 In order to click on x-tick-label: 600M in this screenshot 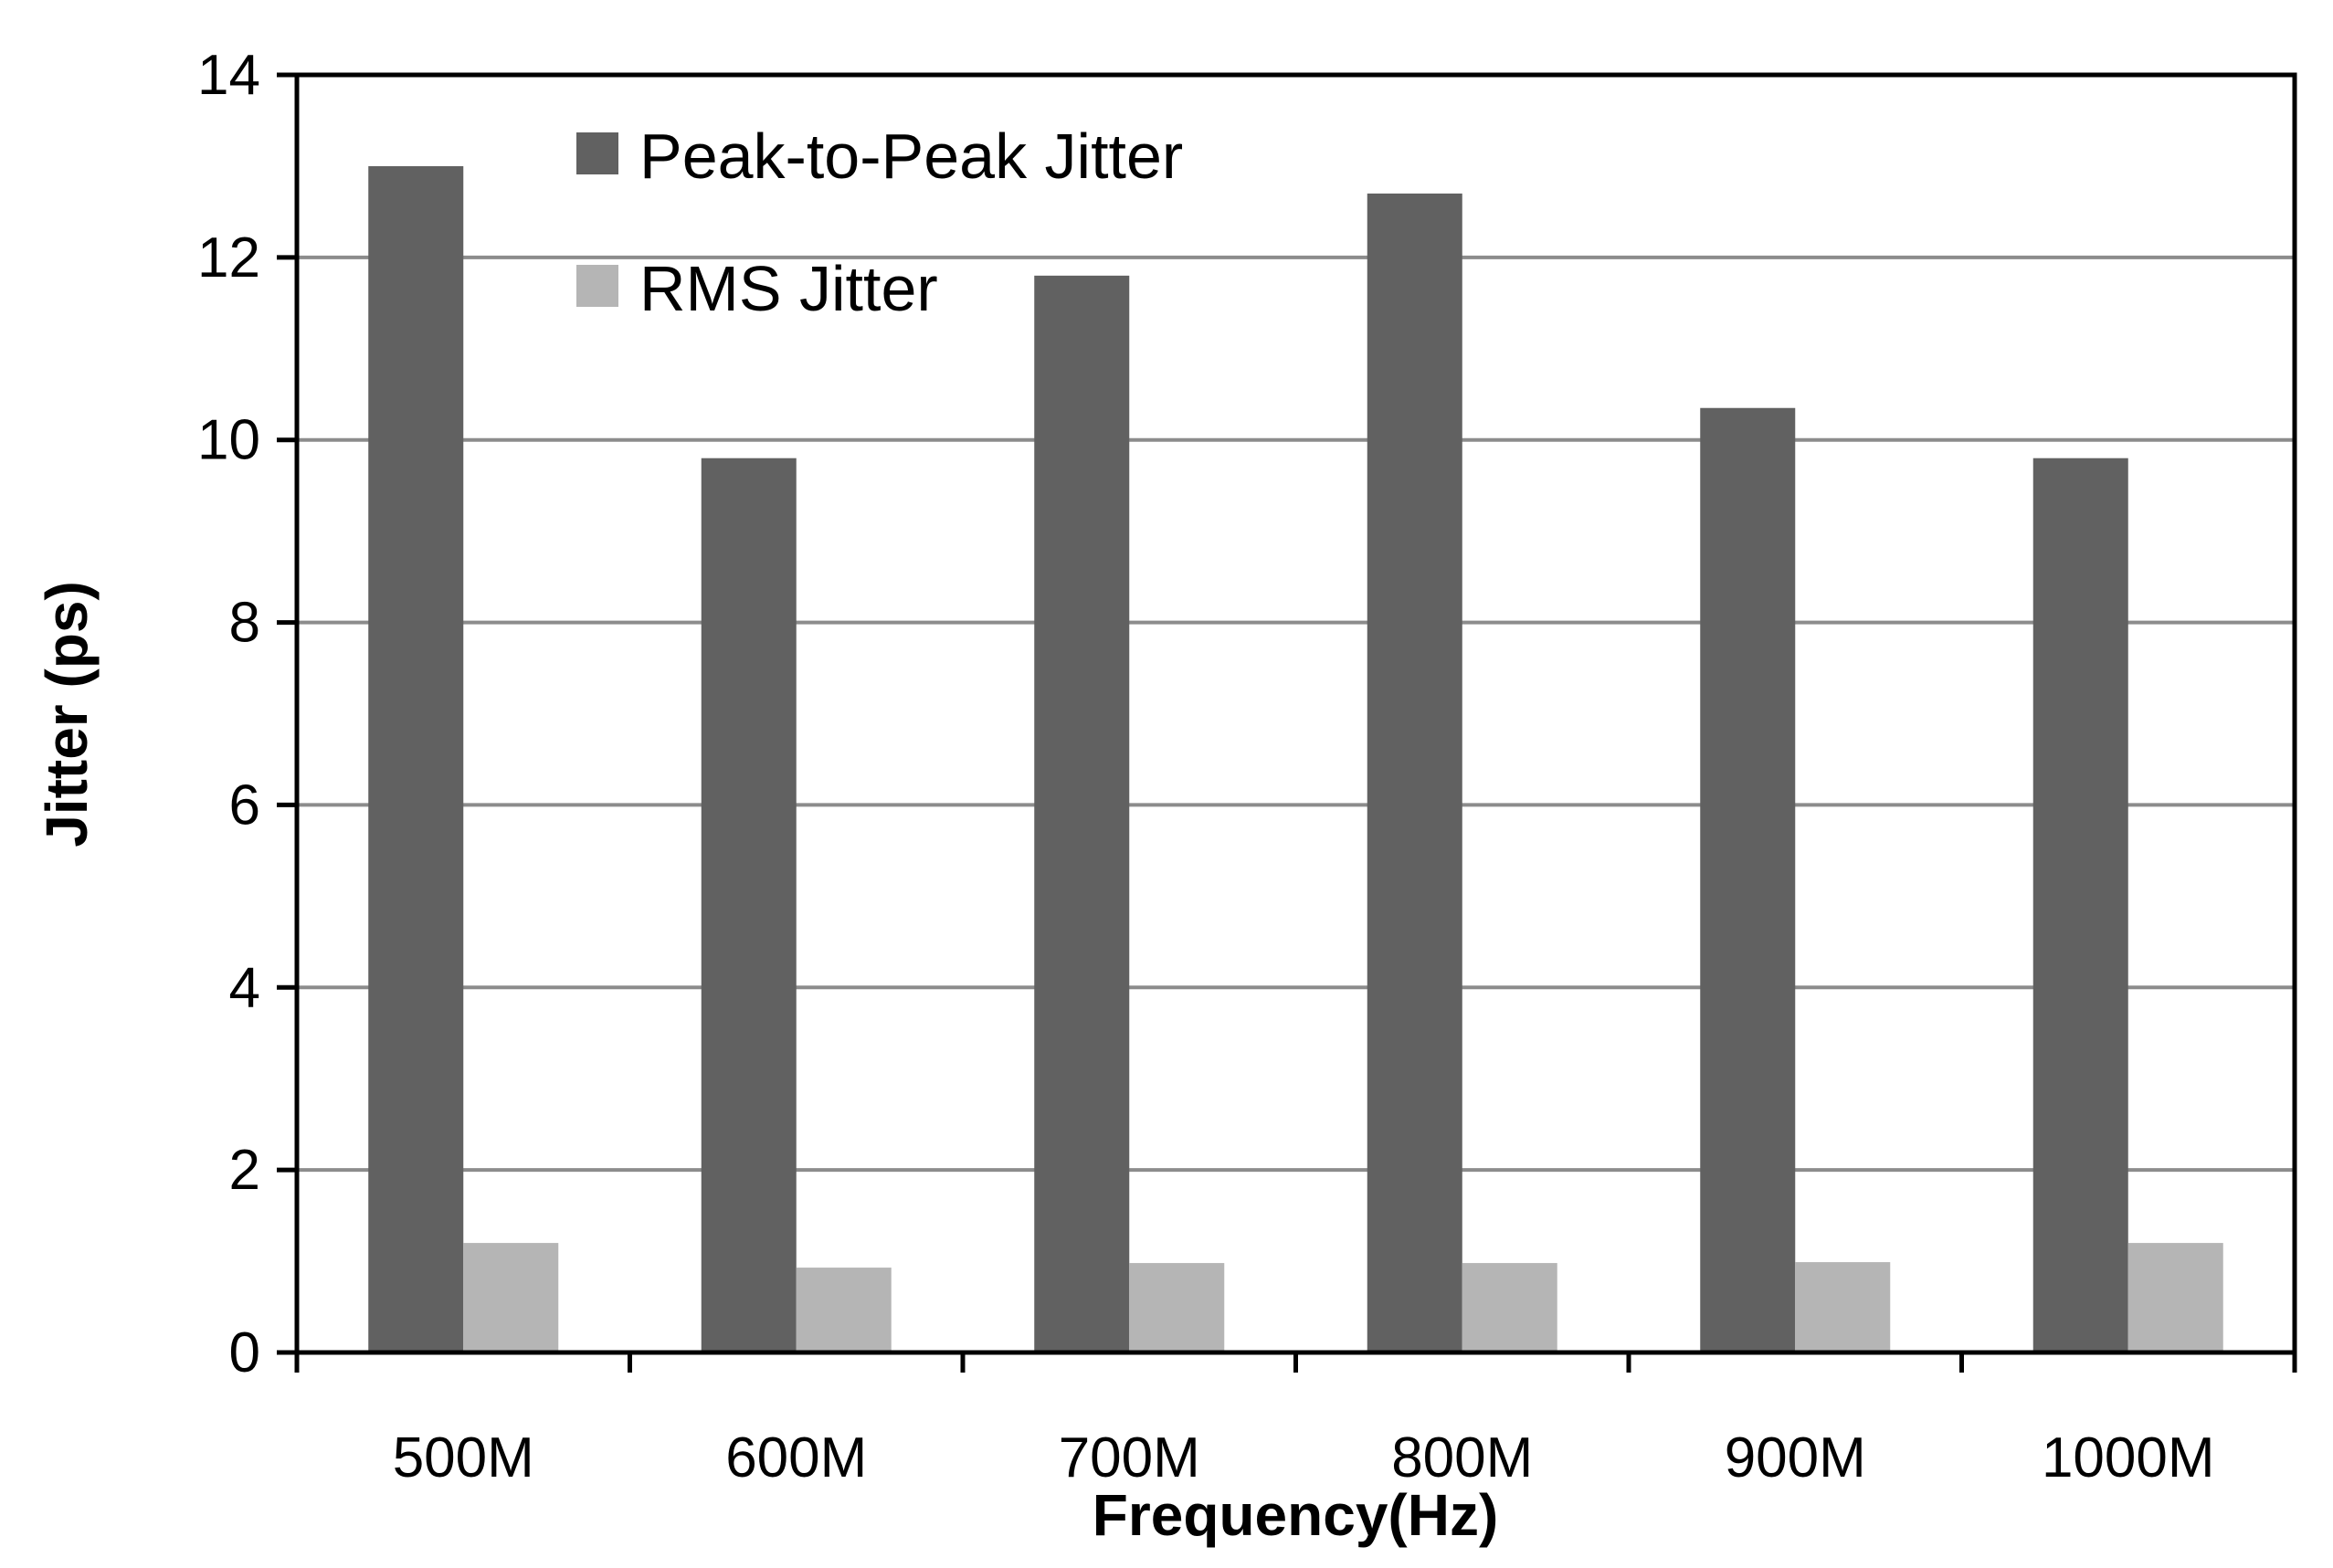, I will do `click(796, 1457)`.